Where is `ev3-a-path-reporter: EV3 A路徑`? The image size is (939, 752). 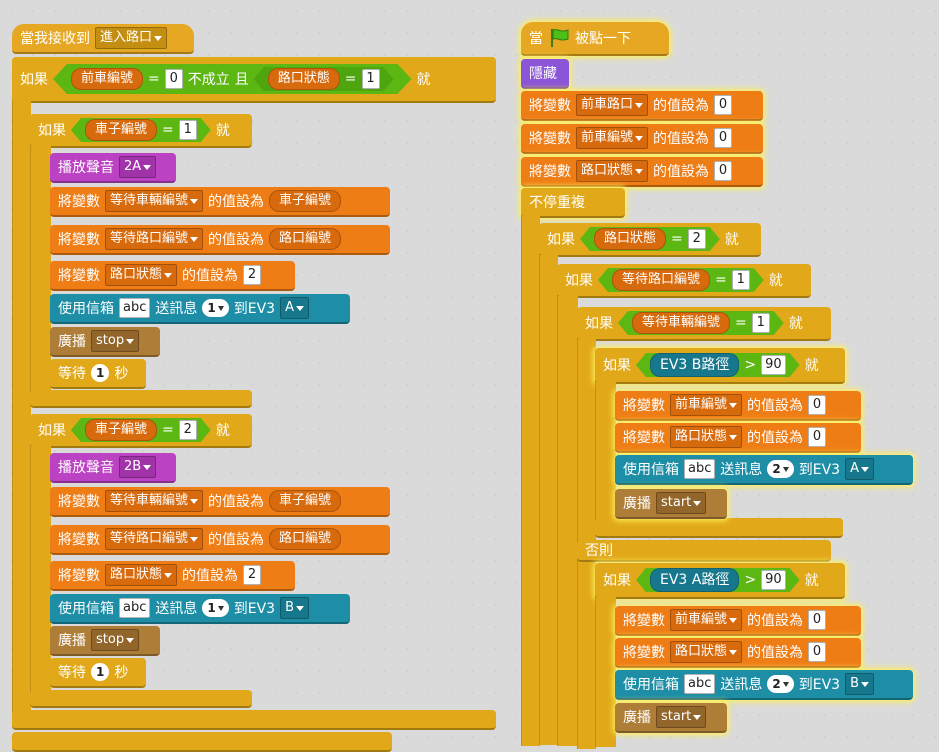
ev3-a-path-reporter: EV3 A路徑 is located at coordinates (694, 580).